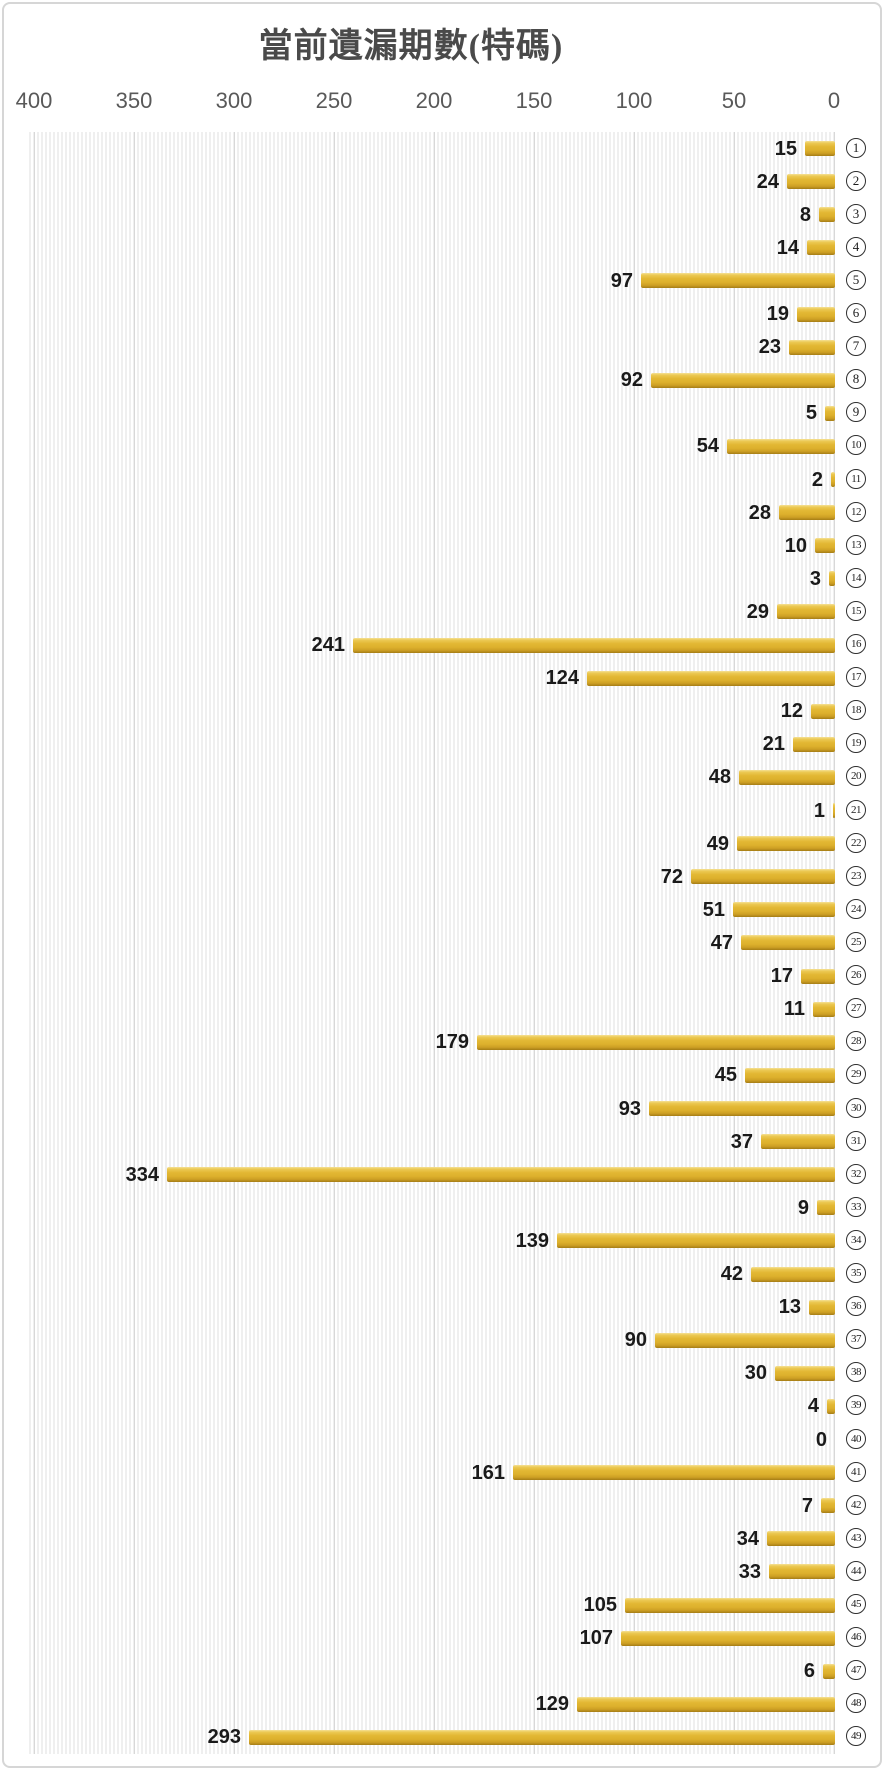  I want to click on value-label: 15, so click(785, 148).